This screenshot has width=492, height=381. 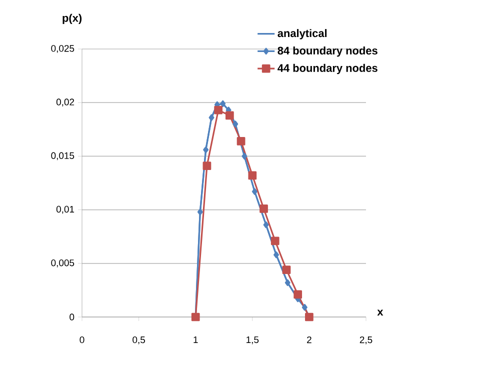 I want to click on x-tick-label: 1, so click(x=196, y=339).